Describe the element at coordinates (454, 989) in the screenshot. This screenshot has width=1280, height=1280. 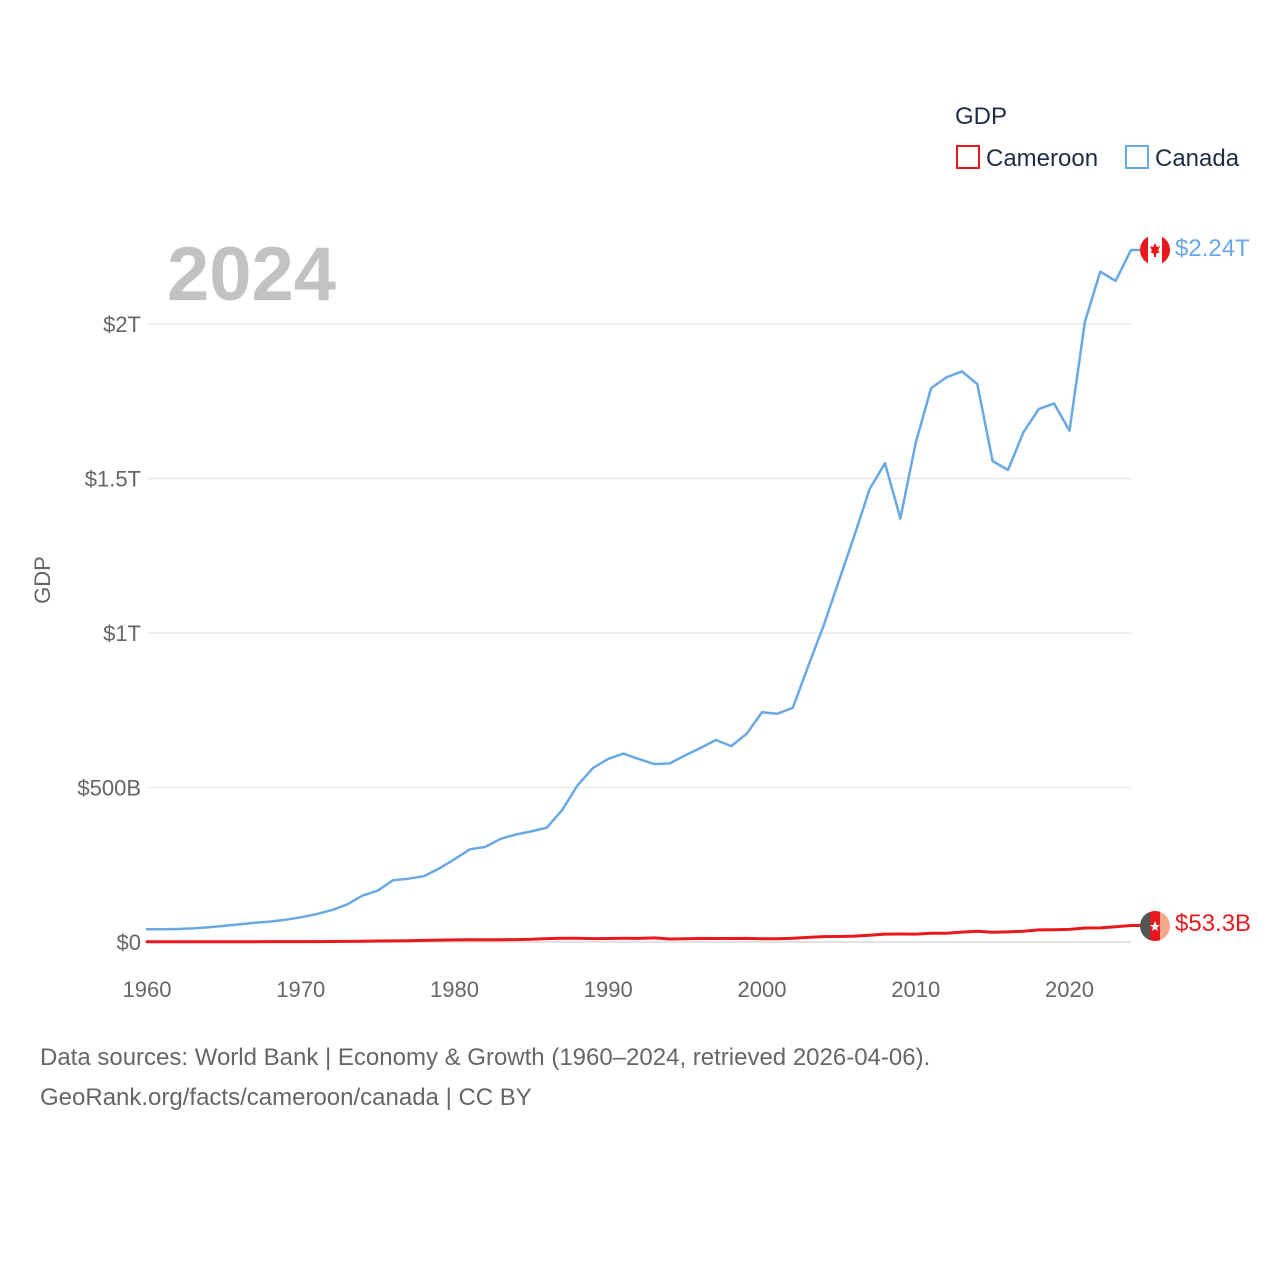
I see `x-tick-label: 1980` at that location.